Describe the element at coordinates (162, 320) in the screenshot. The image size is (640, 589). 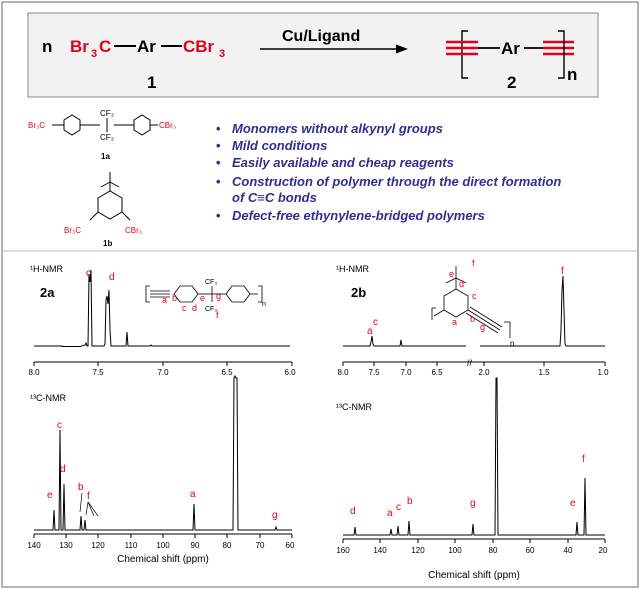
I see `h-nmr-2a-panel: ¹H-NMR 2a 8.0 7.5 7.0 6.5 6.0 c d` at that location.